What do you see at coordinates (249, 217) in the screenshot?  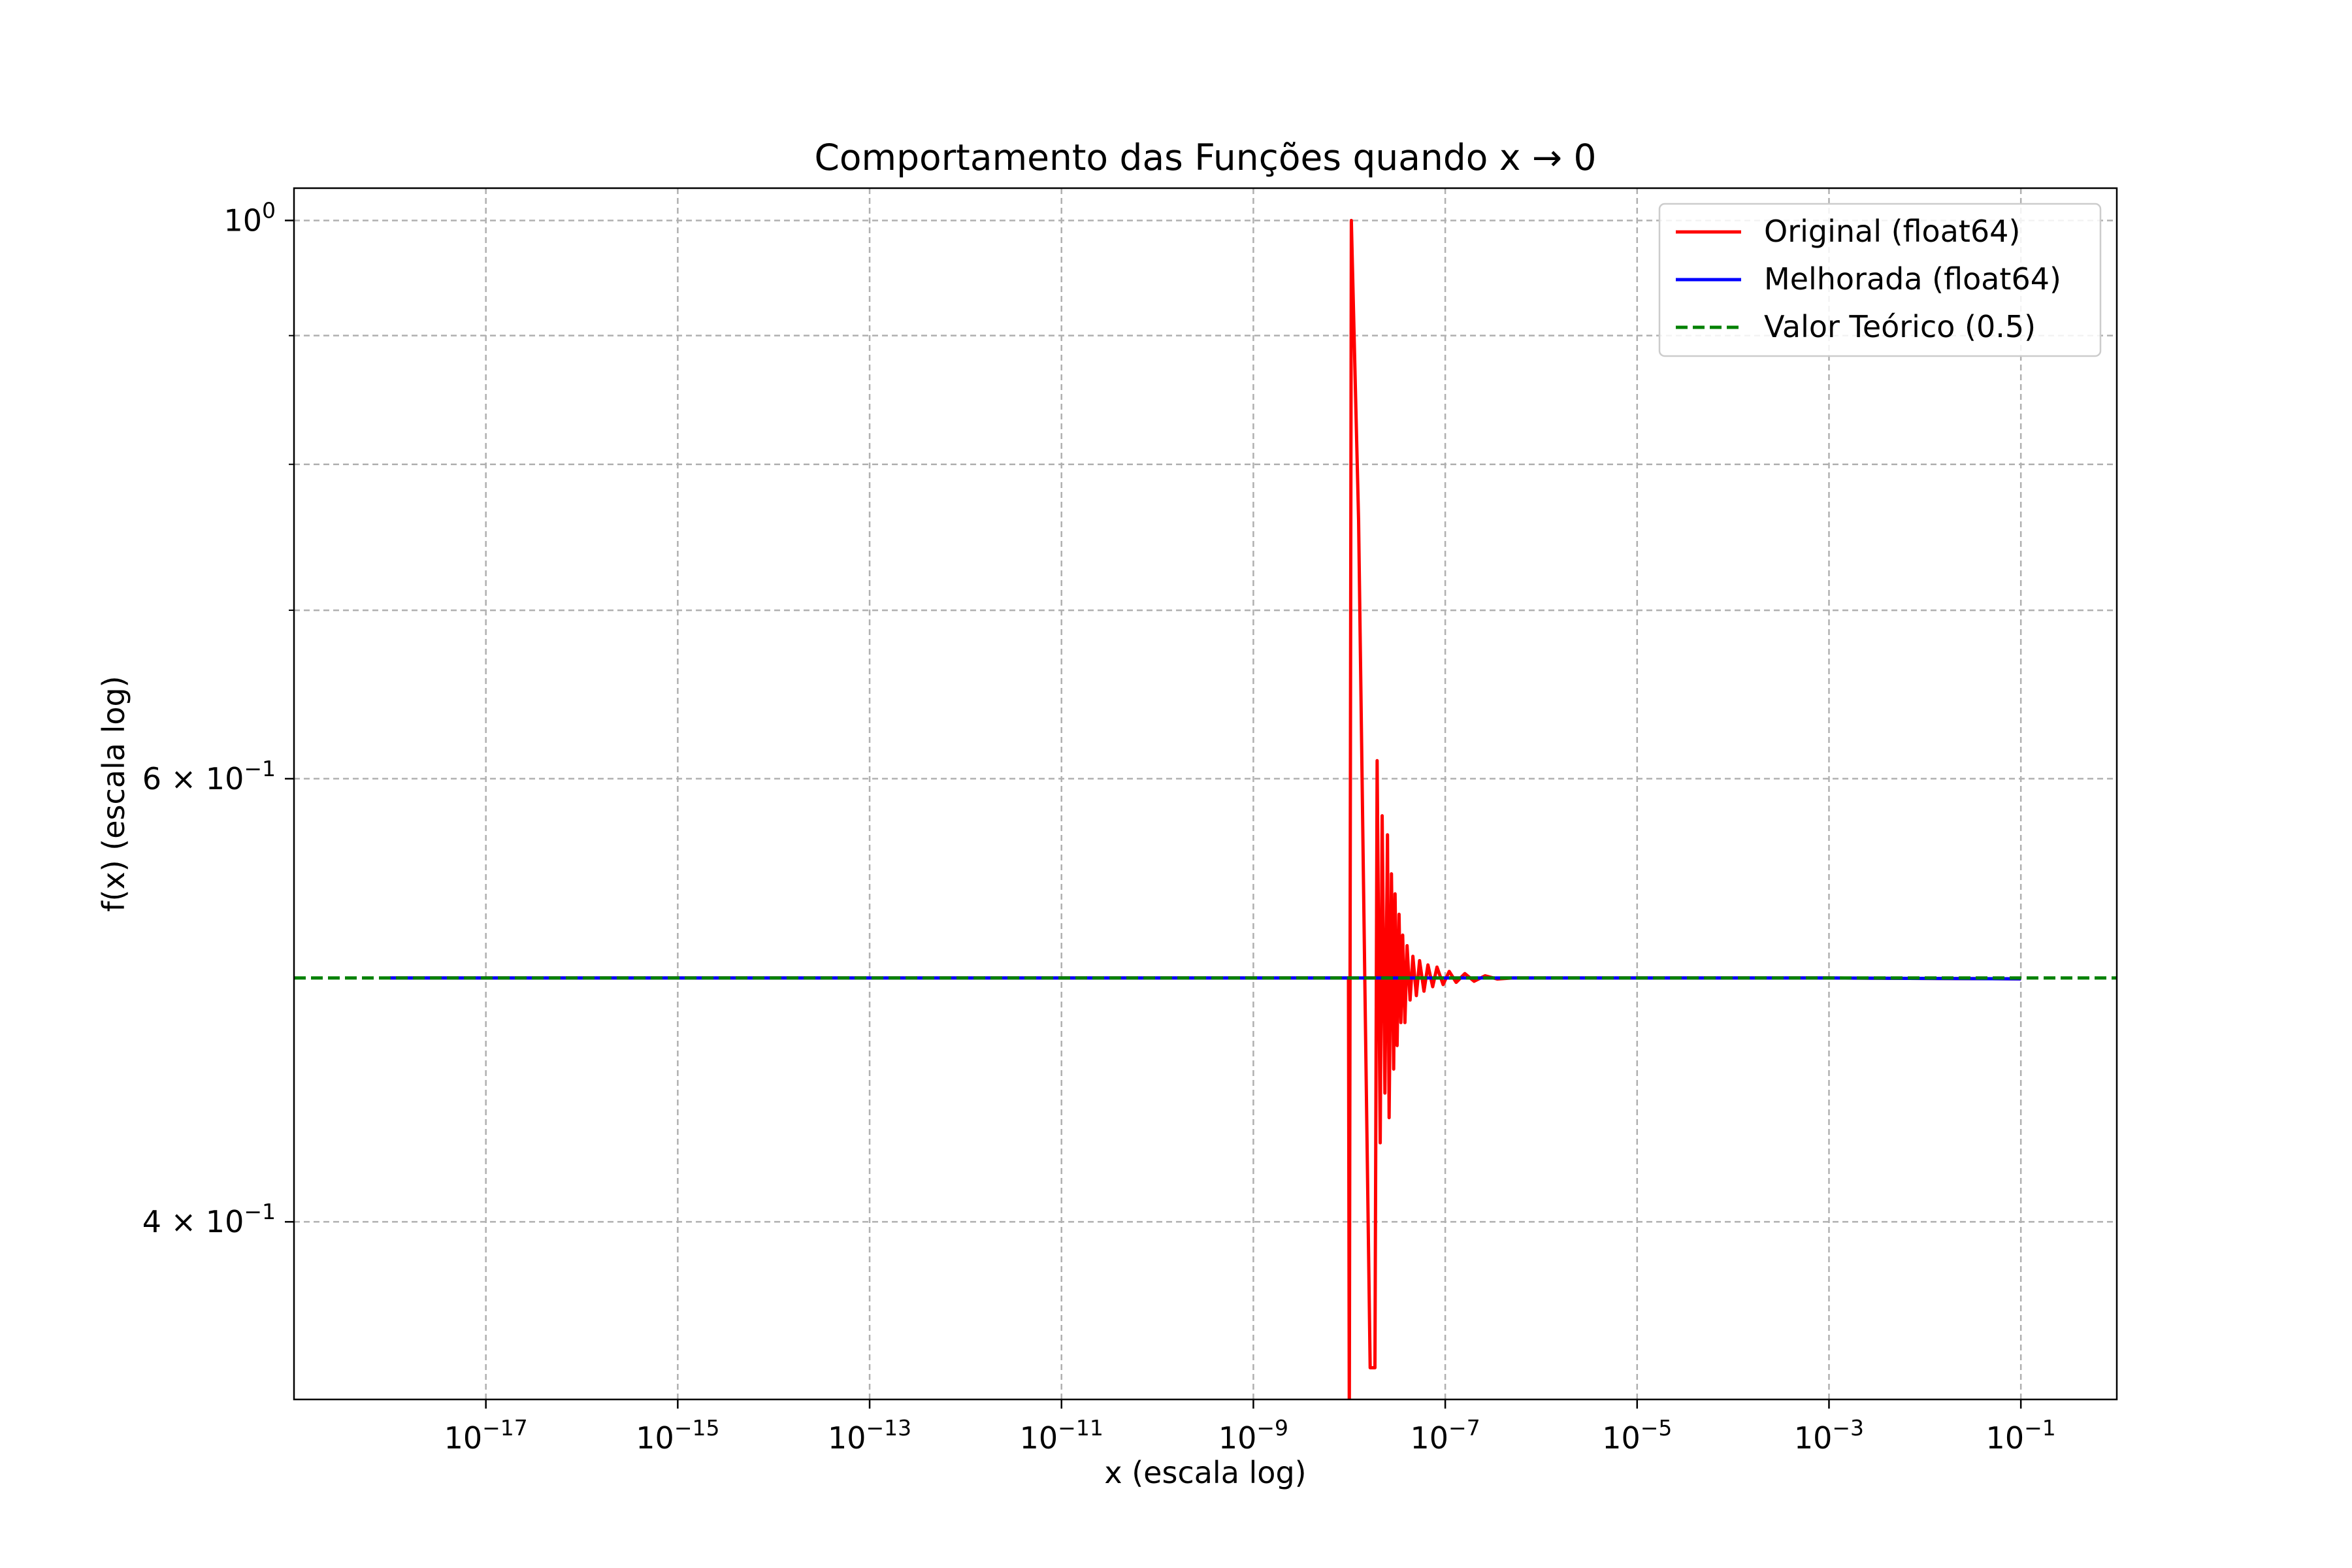 I see `y-tick-label: 100` at bounding box center [249, 217].